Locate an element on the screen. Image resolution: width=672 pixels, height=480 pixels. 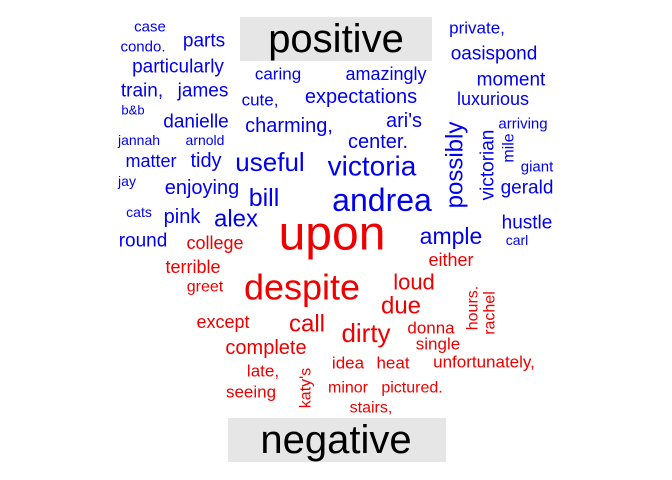
word-negative-rachel: rachel is located at coordinates (490, 313).